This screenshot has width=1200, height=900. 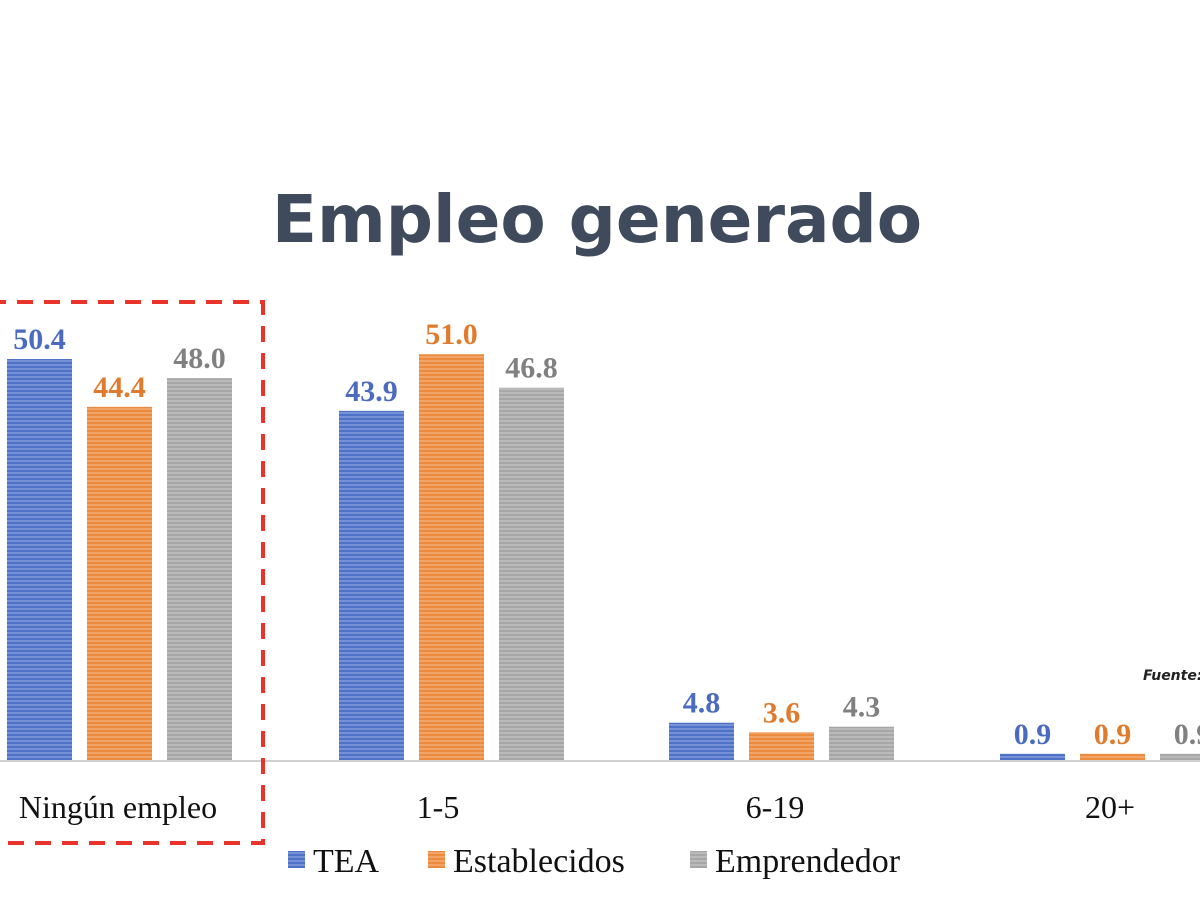 What do you see at coordinates (1110, 807) in the screenshot?
I see `category-label: 20+` at bounding box center [1110, 807].